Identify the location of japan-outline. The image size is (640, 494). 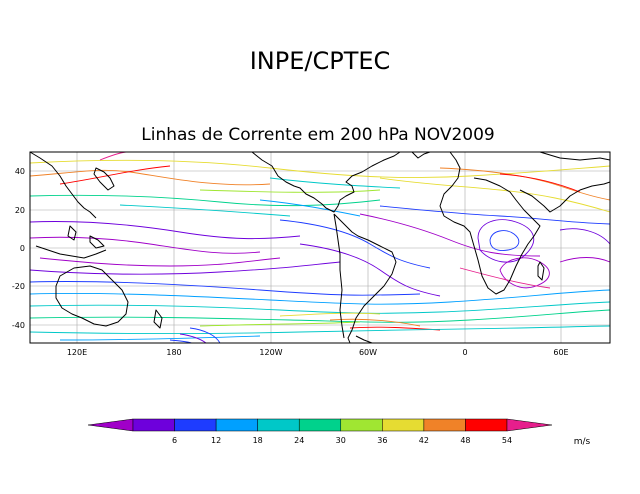
(104, 179).